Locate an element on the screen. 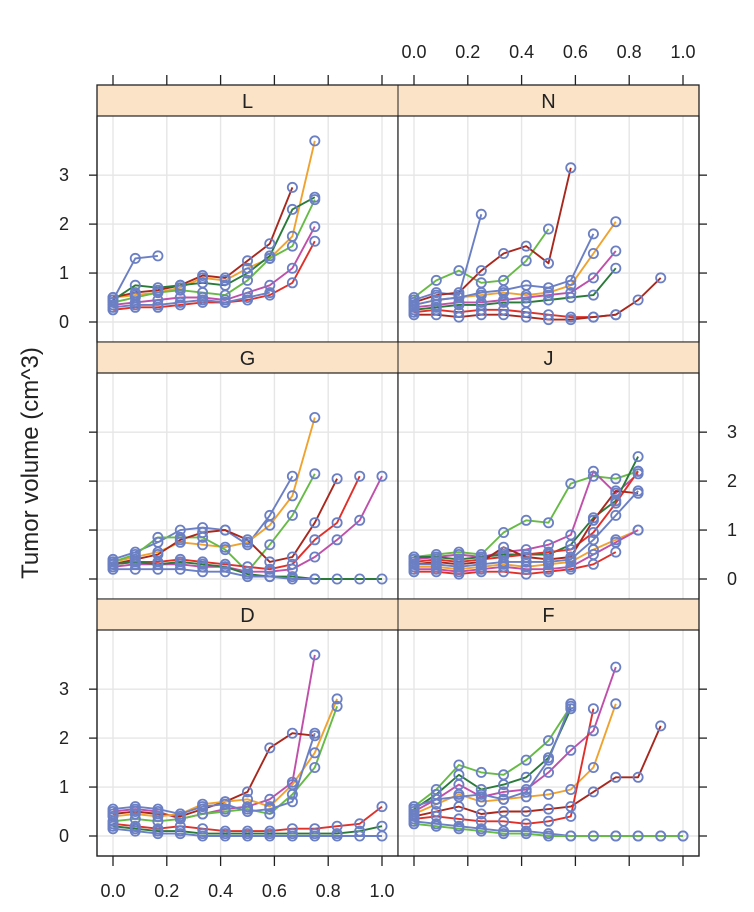 Image resolution: width=754 pixels, height=912 pixels. panel-strip-label: F is located at coordinates (548, 616).